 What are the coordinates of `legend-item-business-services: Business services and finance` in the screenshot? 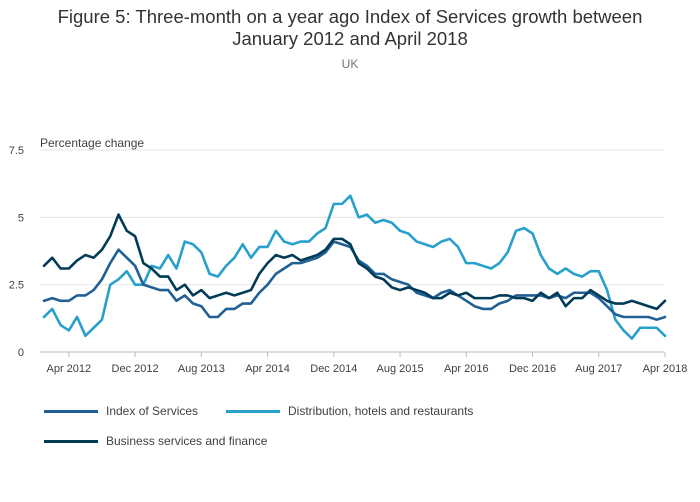 It's located at (155, 441).